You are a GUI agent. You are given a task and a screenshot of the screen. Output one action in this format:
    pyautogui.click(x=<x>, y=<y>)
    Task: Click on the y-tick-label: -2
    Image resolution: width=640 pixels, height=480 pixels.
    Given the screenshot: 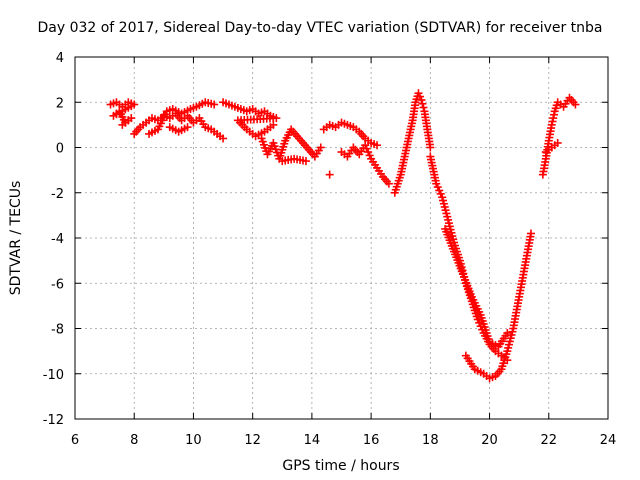 What is the action you would take?
    pyautogui.click(x=57, y=194)
    